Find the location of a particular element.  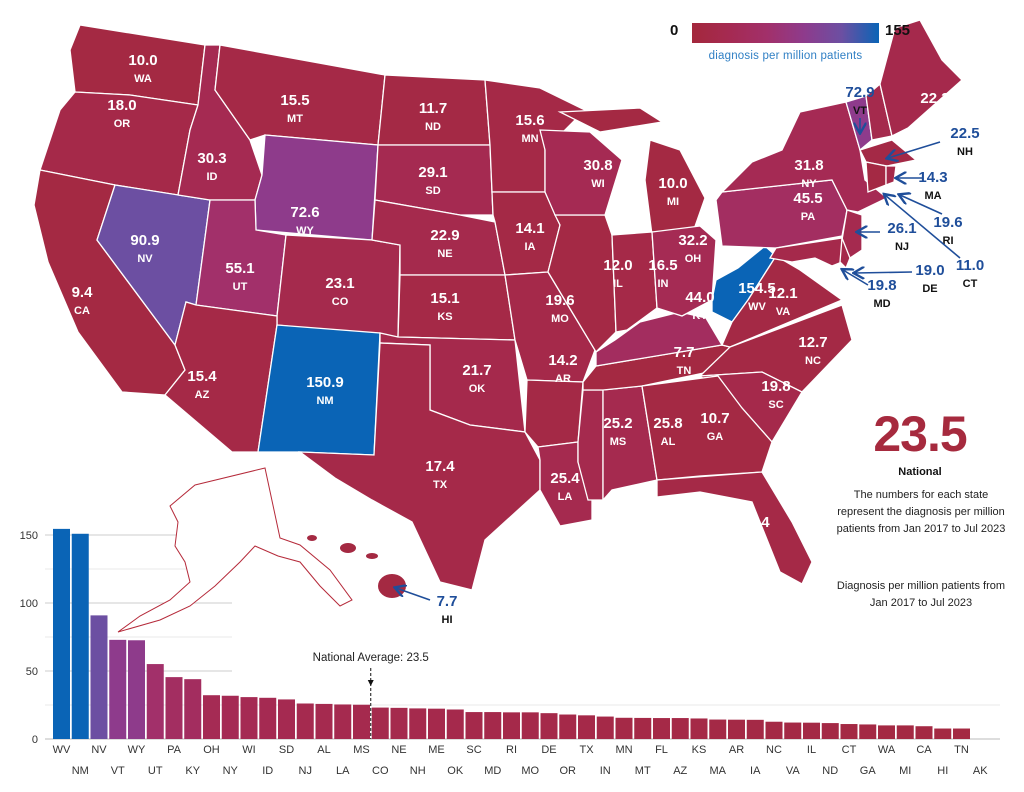

x-tick-label: MN is located at coordinates (623, 750).